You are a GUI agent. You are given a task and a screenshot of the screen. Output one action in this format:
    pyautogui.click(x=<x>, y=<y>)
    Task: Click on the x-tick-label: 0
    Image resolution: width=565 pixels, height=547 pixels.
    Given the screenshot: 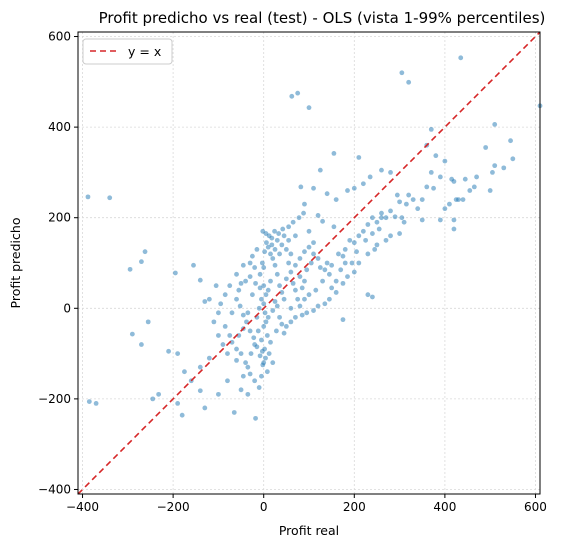 What is the action you would take?
    pyautogui.click(x=264, y=507)
    